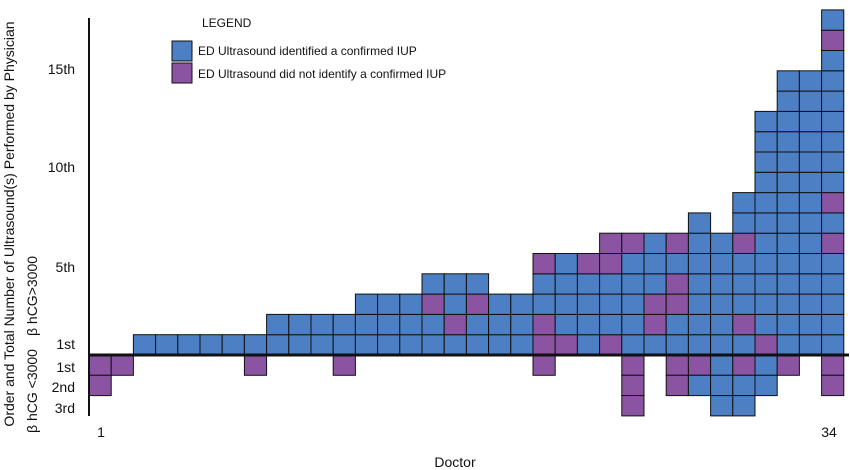 The height and width of the screenshot is (470, 850). Describe the element at coordinates (65, 344) in the screenshot. I see `upper-tick-label: 1st` at that location.